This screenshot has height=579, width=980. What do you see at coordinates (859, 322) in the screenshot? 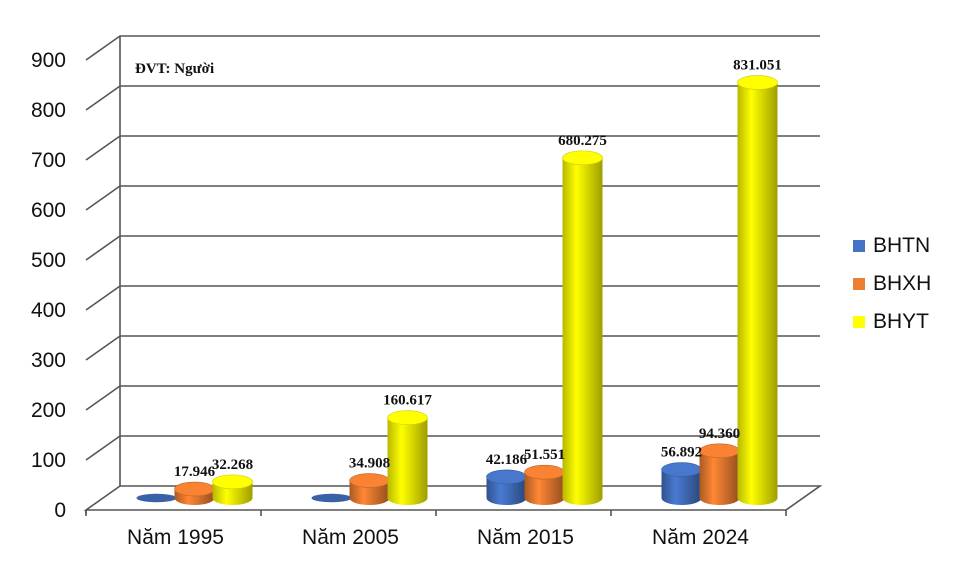
I see `legend-swatch-bhyt` at bounding box center [859, 322].